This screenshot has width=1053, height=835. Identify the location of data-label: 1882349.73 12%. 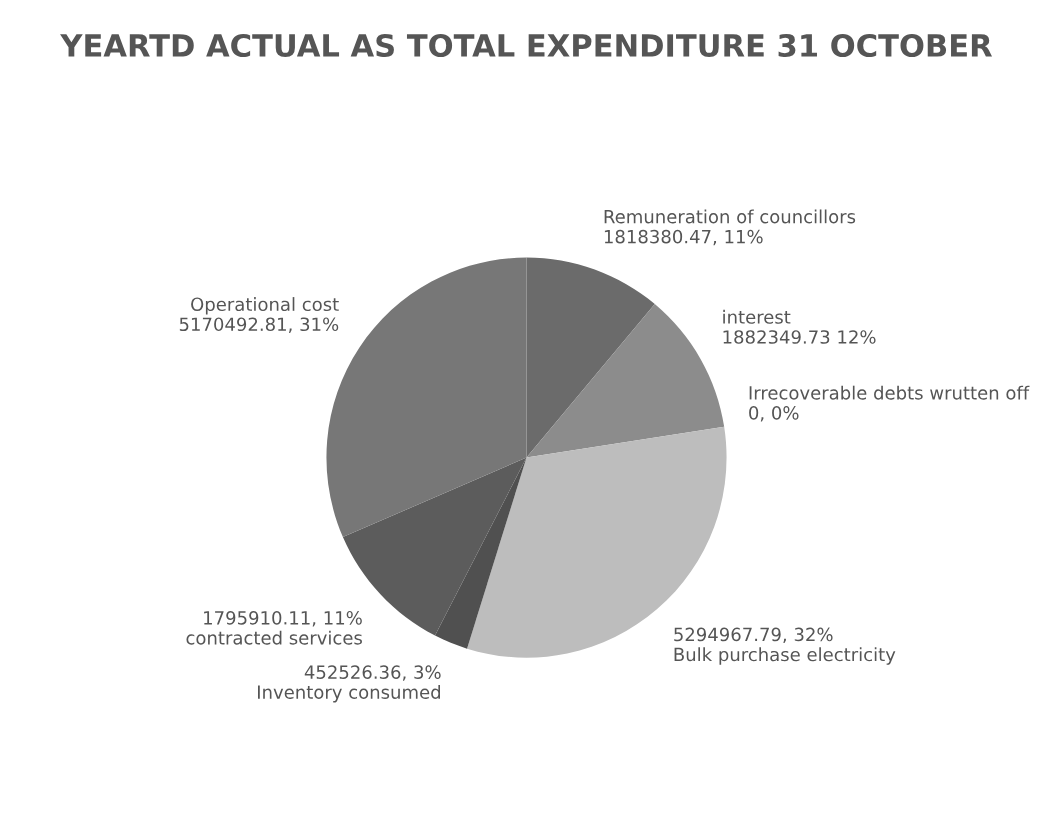
(799, 337).